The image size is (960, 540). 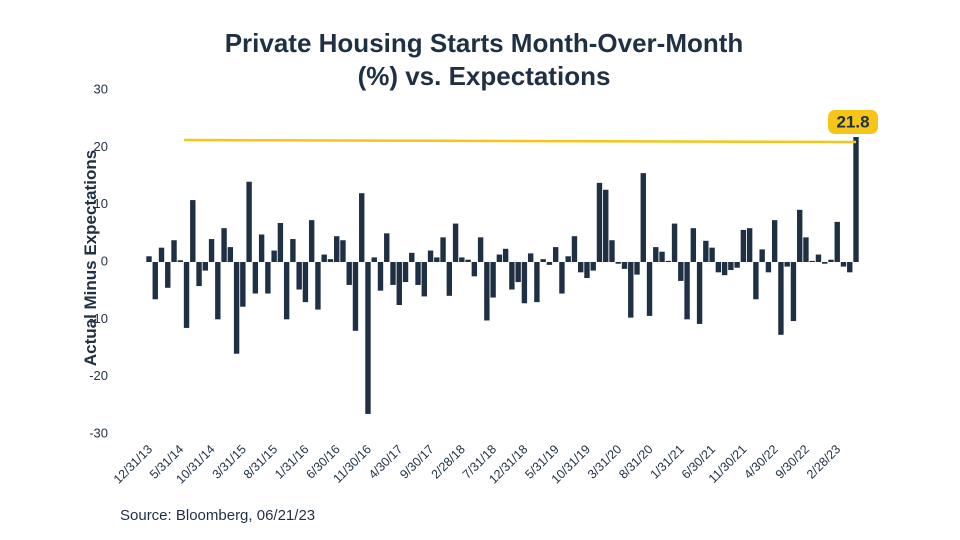 What do you see at coordinates (792, 461) in the screenshot?
I see `x-tick-label: 9/30/22` at bounding box center [792, 461].